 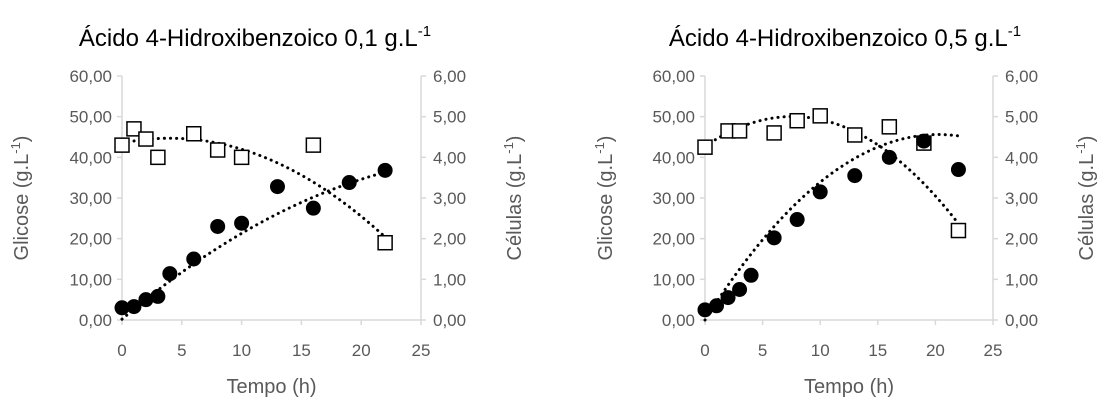 What do you see at coordinates (248, 38) in the screenshot?
I see `chart-title-main: Ácido 4-Hidroxibenzoico 0,1 g.L` at bounding box center [248, 38].